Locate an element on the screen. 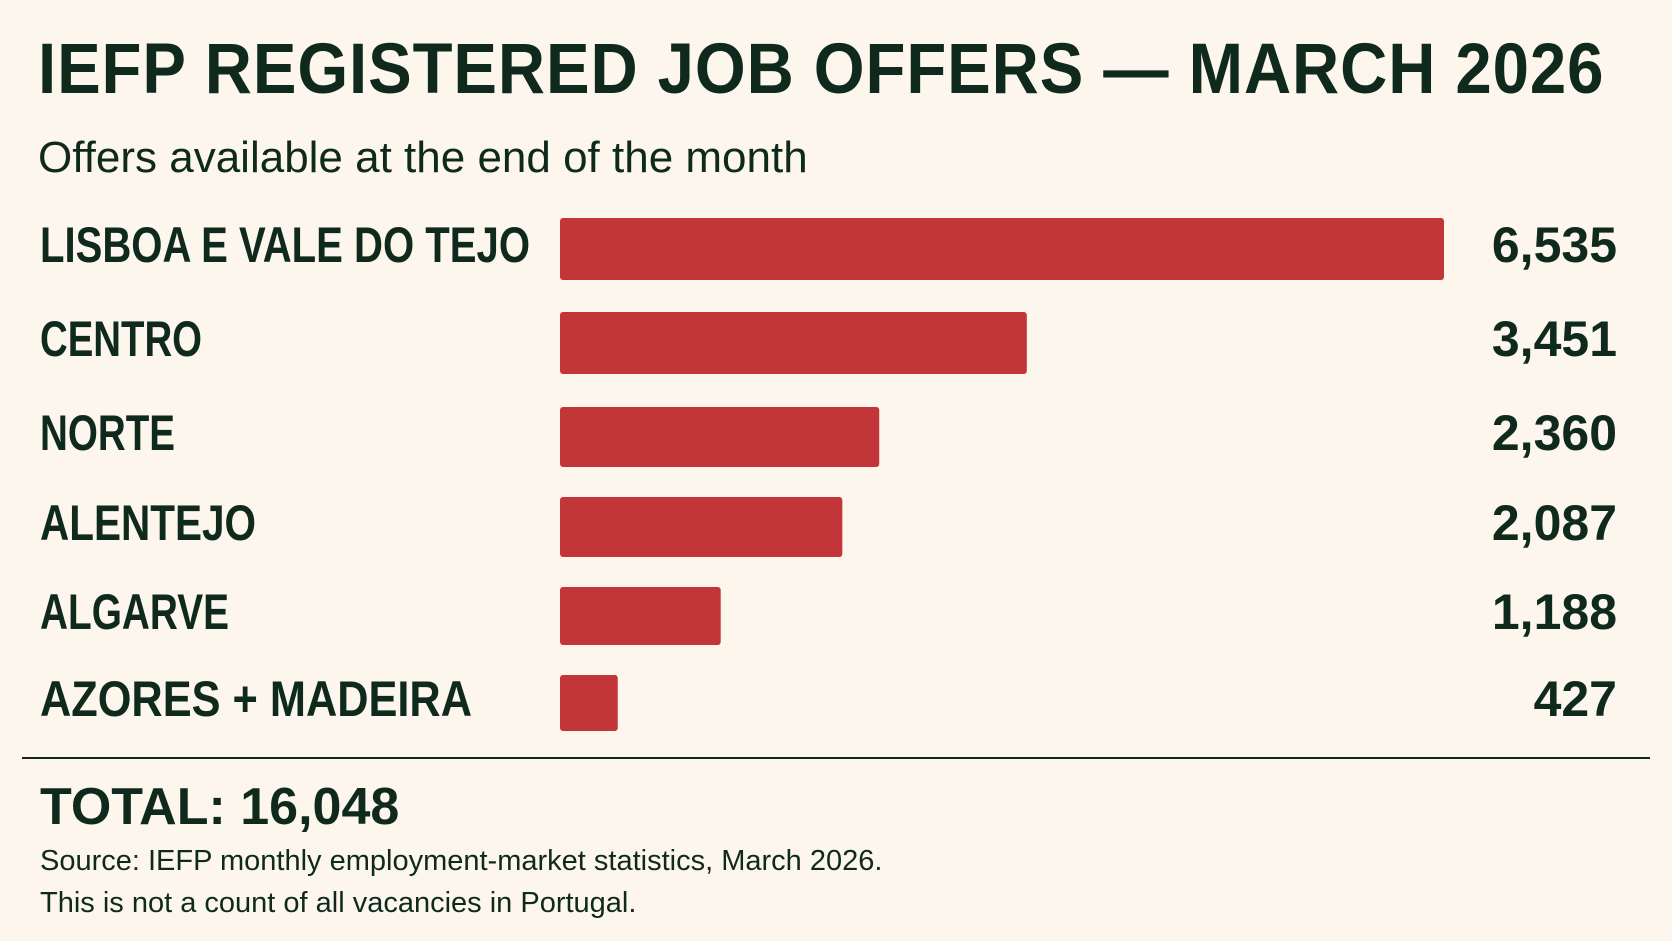 The width and height of the screenshot is (1672, 941). chart-title: IEFP REGISTERED JOB OFFERS — MARCH 2026 is located at coordinates (821, 69).